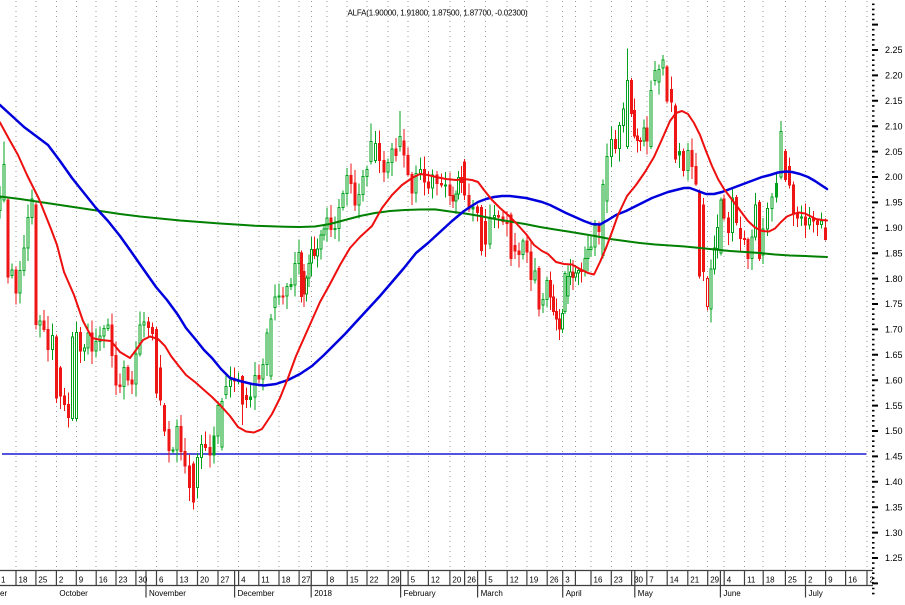  Describe the element at coordinates (894, 482) in the screenshot. I see `svg-text: 1.40` at that location.